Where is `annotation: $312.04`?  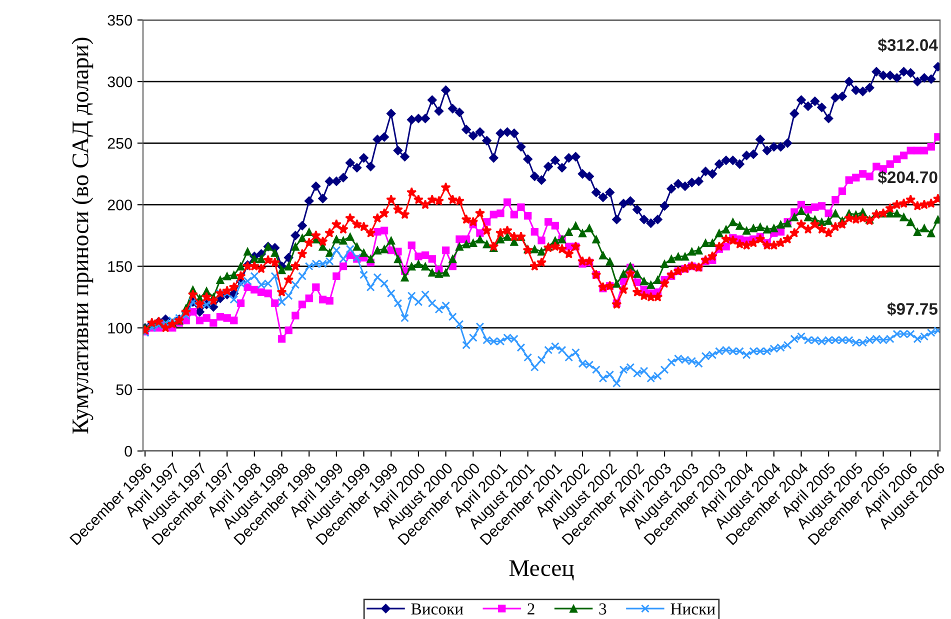
annotation: $312.04 is located at coordinates (908, 45).